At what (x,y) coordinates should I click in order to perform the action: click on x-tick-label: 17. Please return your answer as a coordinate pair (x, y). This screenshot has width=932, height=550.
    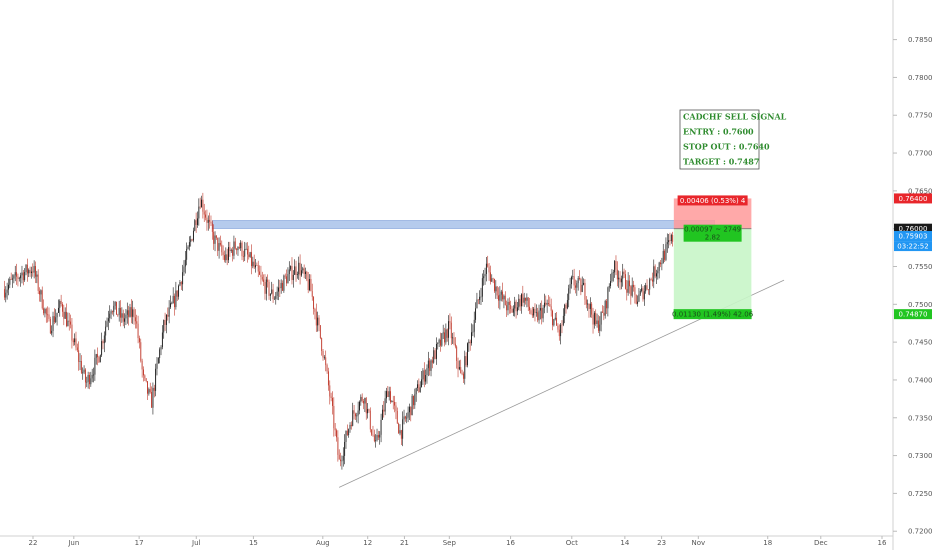
    Looking at the image, I should click on (139, 543).